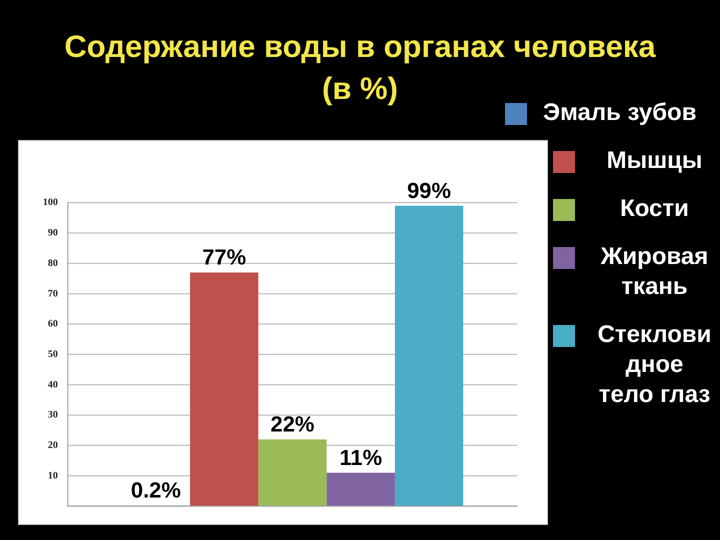 This screenshot has width=720, height=540. Describe the element at coordinates (53, 294) in the screenshot. I see `y-tick-label: 70` at that location.